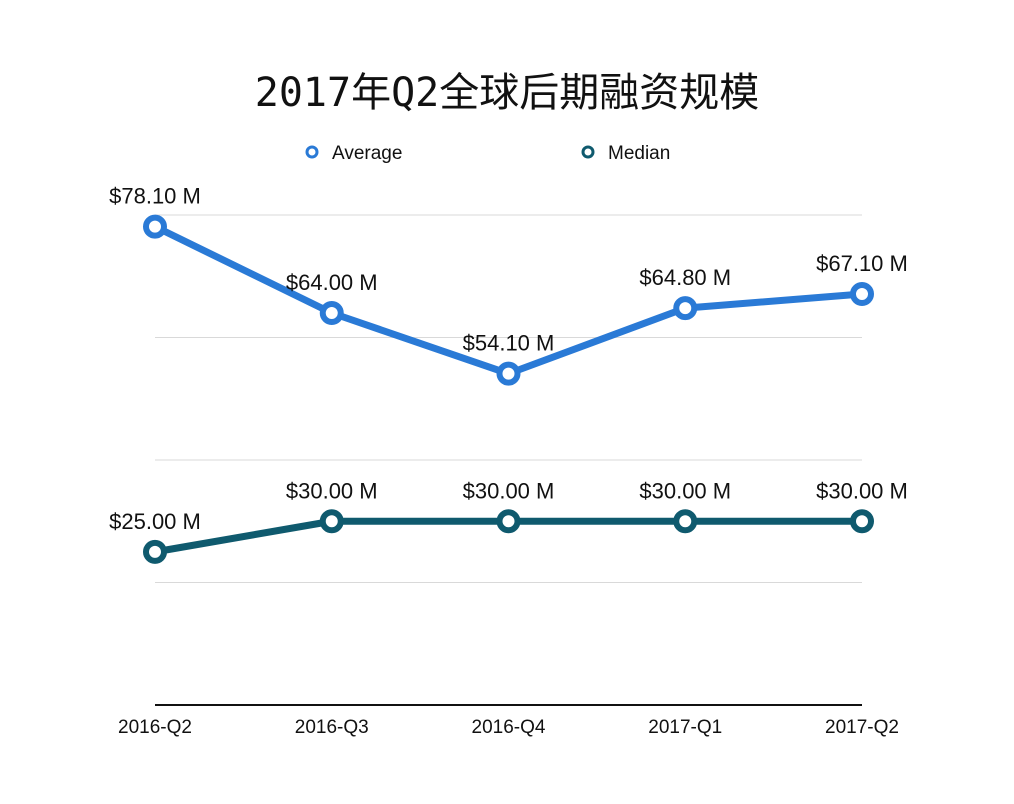 This screenshot has width=1014, height=804. What do you see at coordinates (862, 727) in the screenshot?
I see `x-tick-label: 2017-Q2` at bounding box center [862, 727].